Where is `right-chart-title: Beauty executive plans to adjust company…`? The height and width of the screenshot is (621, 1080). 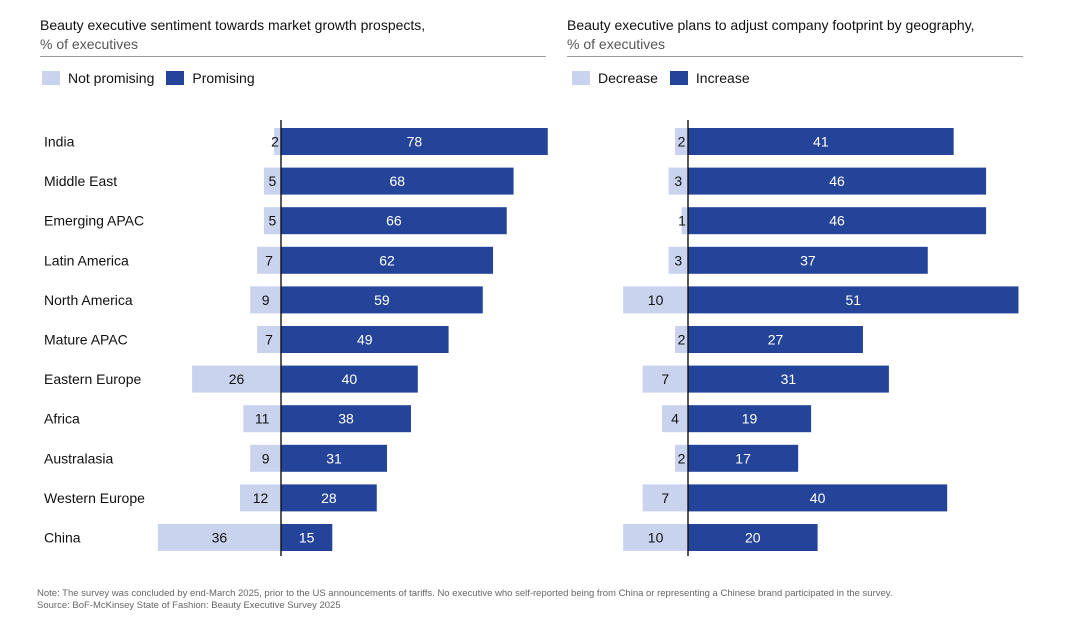
right-chart-title: Beauty executive plans to adjust company… is located at coordinates (771, 25).